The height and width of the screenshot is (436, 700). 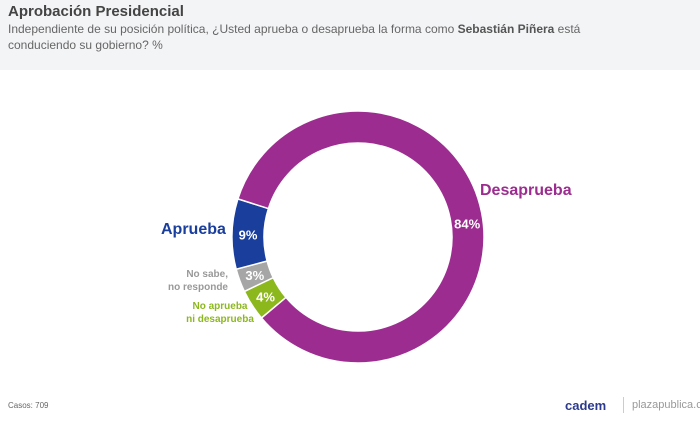 What do you see at coordinates (207, 274) in the screenshot?
I see `label-no-sabe-1: No sabe,` at bounding box center [207, 274].